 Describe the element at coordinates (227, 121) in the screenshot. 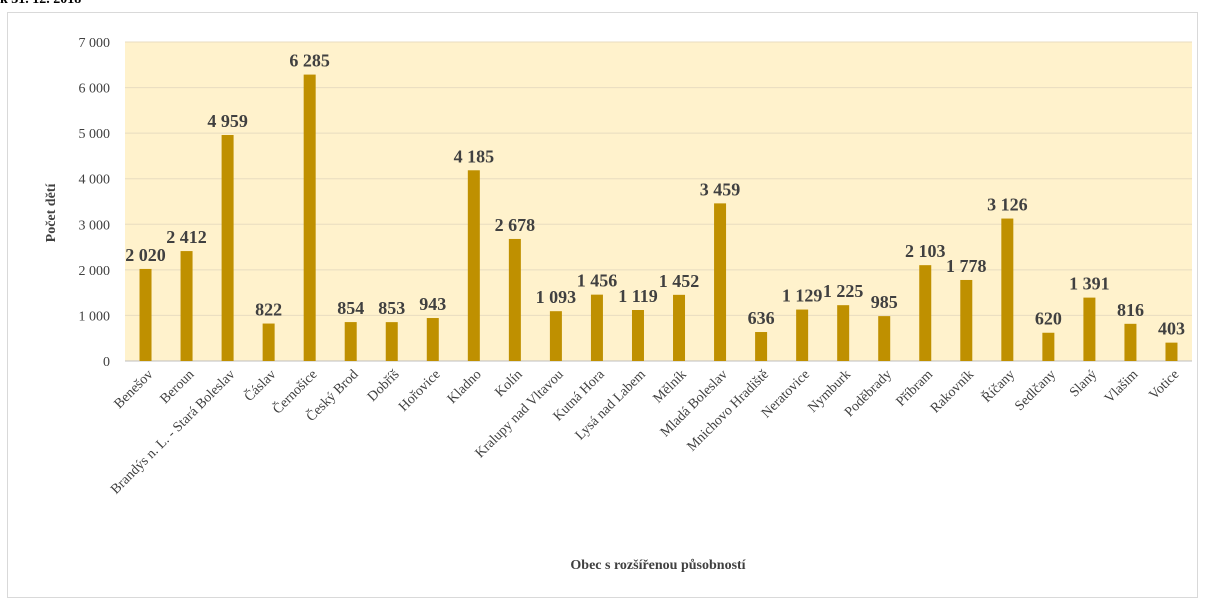

I see `data-label: 4 959` at that location.